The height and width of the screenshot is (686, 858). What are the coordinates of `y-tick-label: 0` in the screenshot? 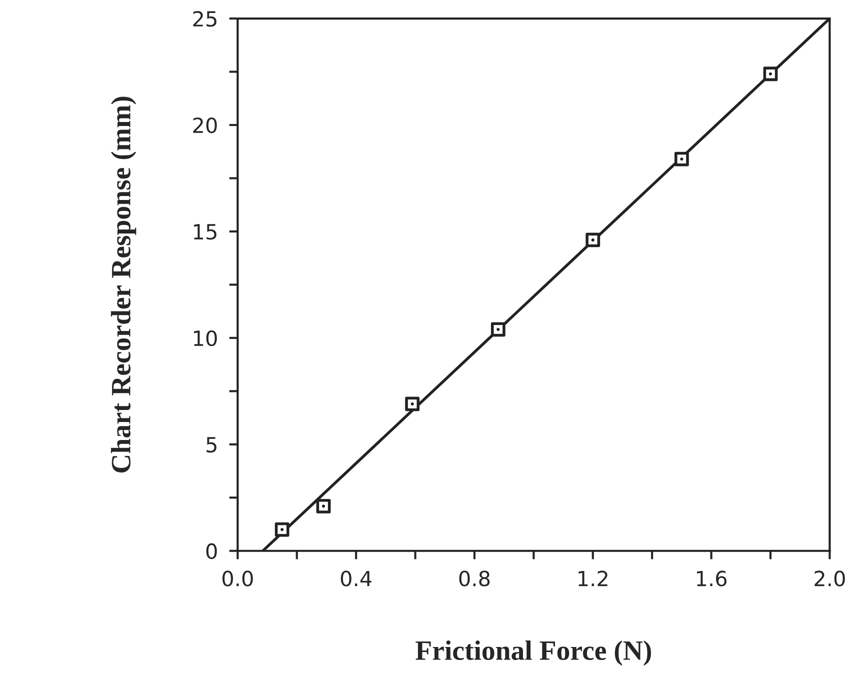 It's located at (211, 551).